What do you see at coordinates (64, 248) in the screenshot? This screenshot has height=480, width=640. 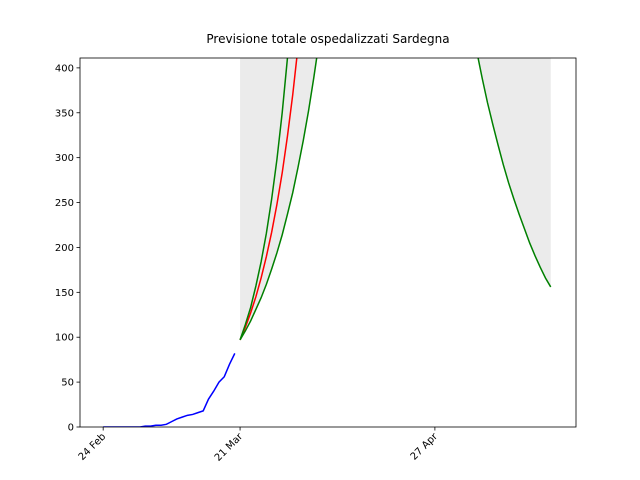 I see `y-tick-label: 200` at bounding box center [64, 248].